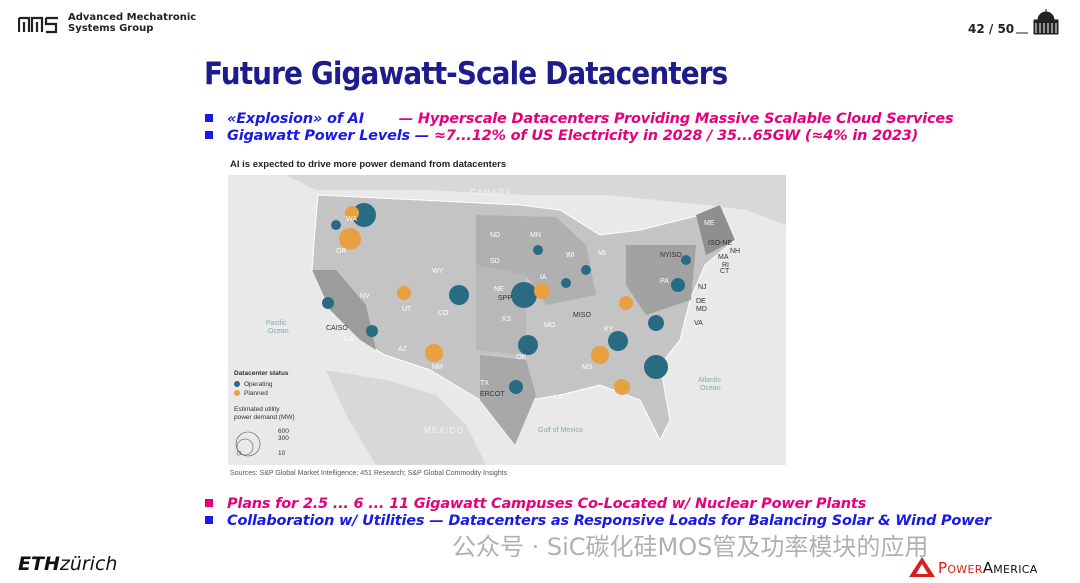  What do you see at coordinates (602, 253) in the screenshot?
I see `state-label: MI` at bounding box center [602, 253].